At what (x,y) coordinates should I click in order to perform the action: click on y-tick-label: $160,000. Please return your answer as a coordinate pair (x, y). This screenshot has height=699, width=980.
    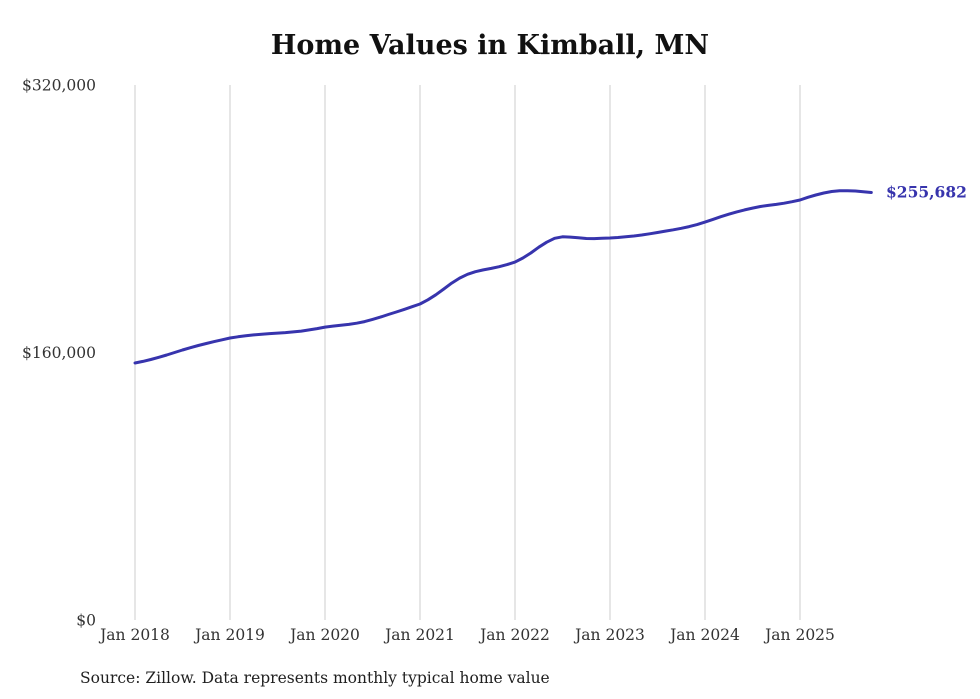
    Looking at the image, I should click on (59, 353).